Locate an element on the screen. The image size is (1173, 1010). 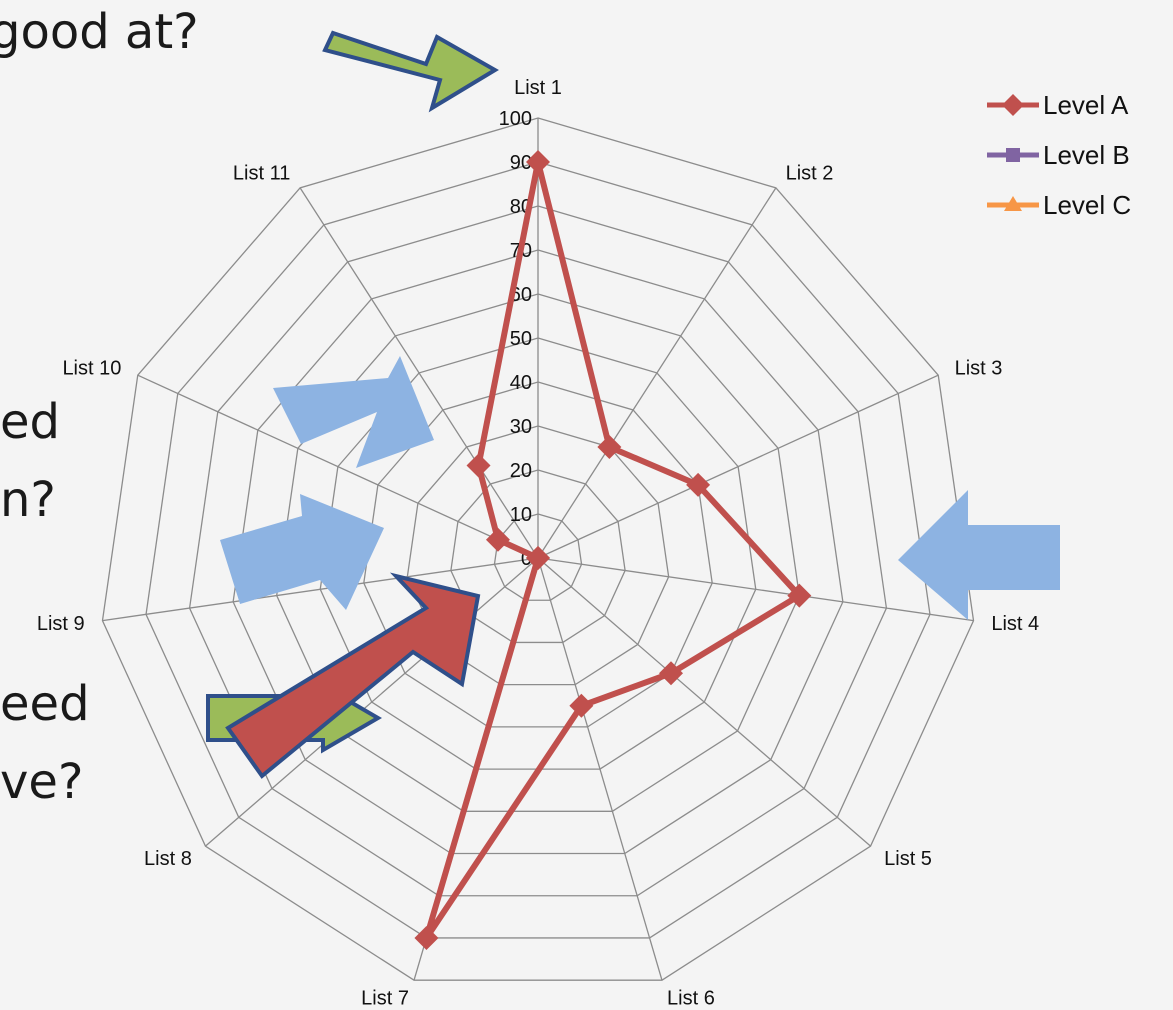
blue-arrow-upper-left is located at coordinates (353, 412).